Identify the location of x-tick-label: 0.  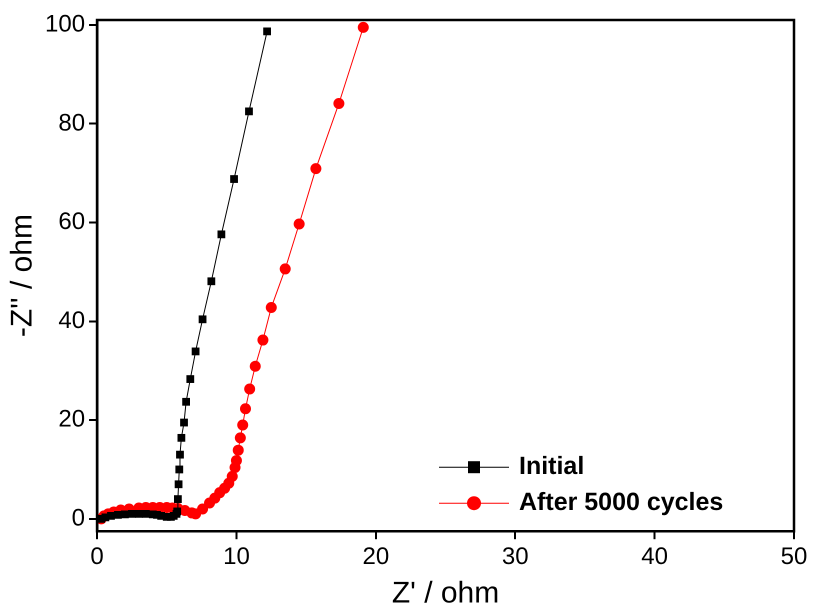
(97, 556).